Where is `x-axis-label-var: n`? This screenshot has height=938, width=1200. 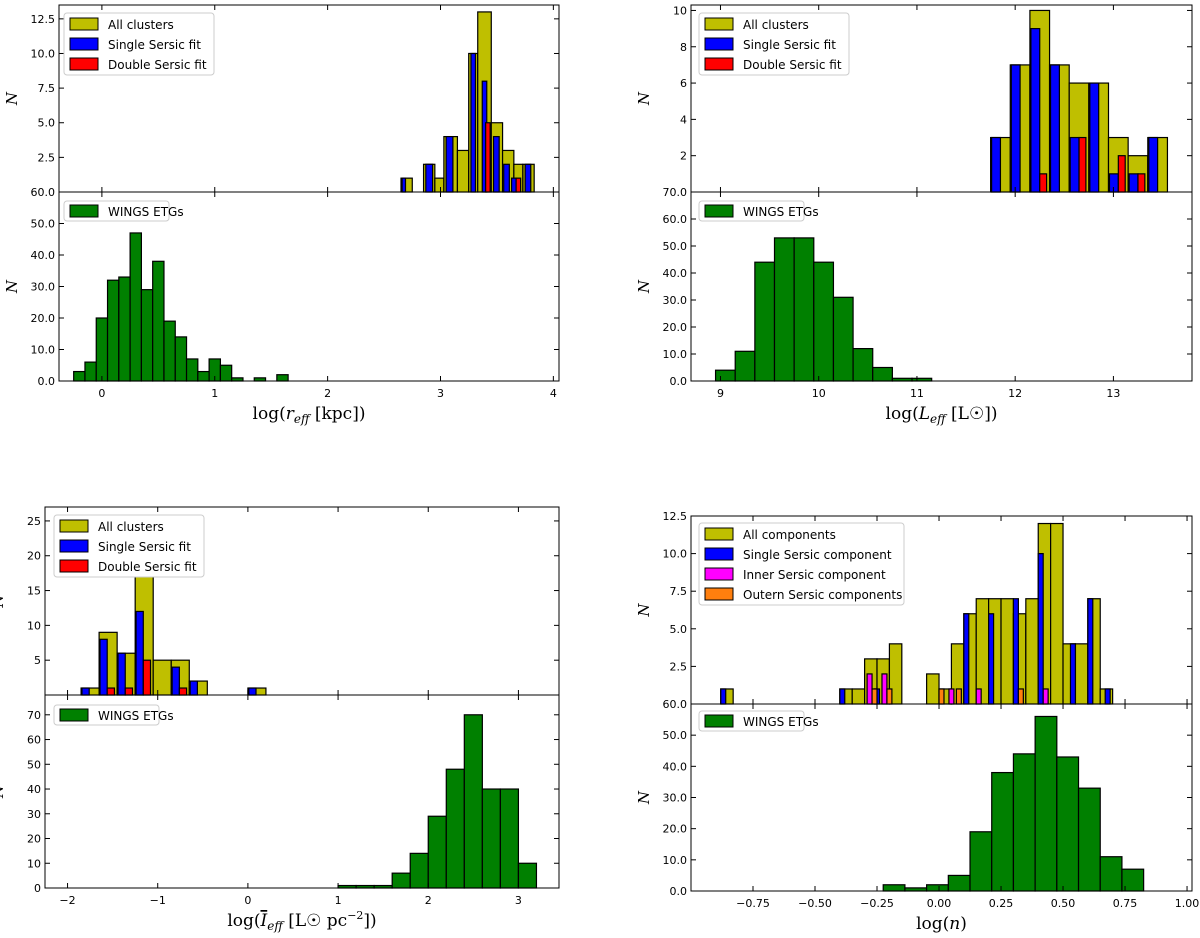 x-axis-label-var: n is located at coordinates (954, 924).